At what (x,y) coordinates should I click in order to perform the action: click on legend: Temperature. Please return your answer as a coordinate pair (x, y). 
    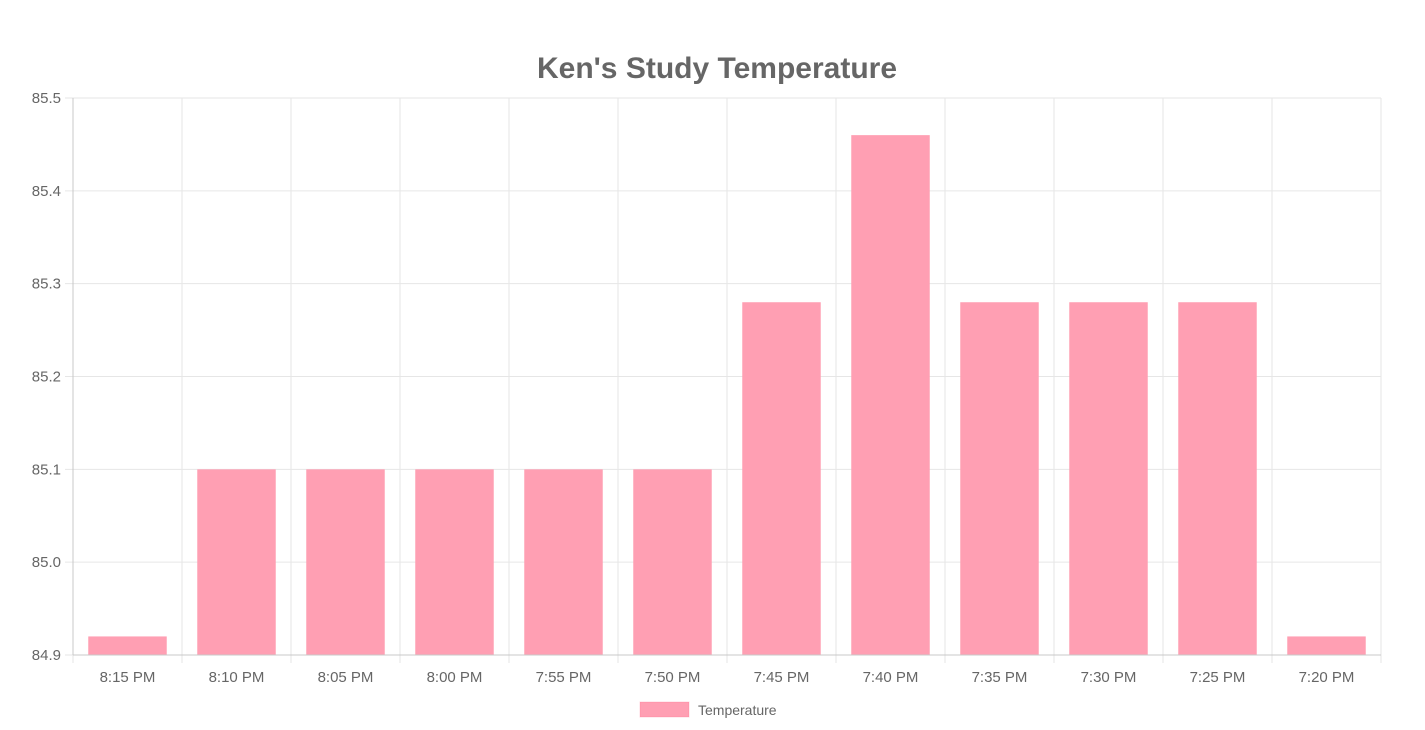
    Looking at the image, I should click on (708, 709).